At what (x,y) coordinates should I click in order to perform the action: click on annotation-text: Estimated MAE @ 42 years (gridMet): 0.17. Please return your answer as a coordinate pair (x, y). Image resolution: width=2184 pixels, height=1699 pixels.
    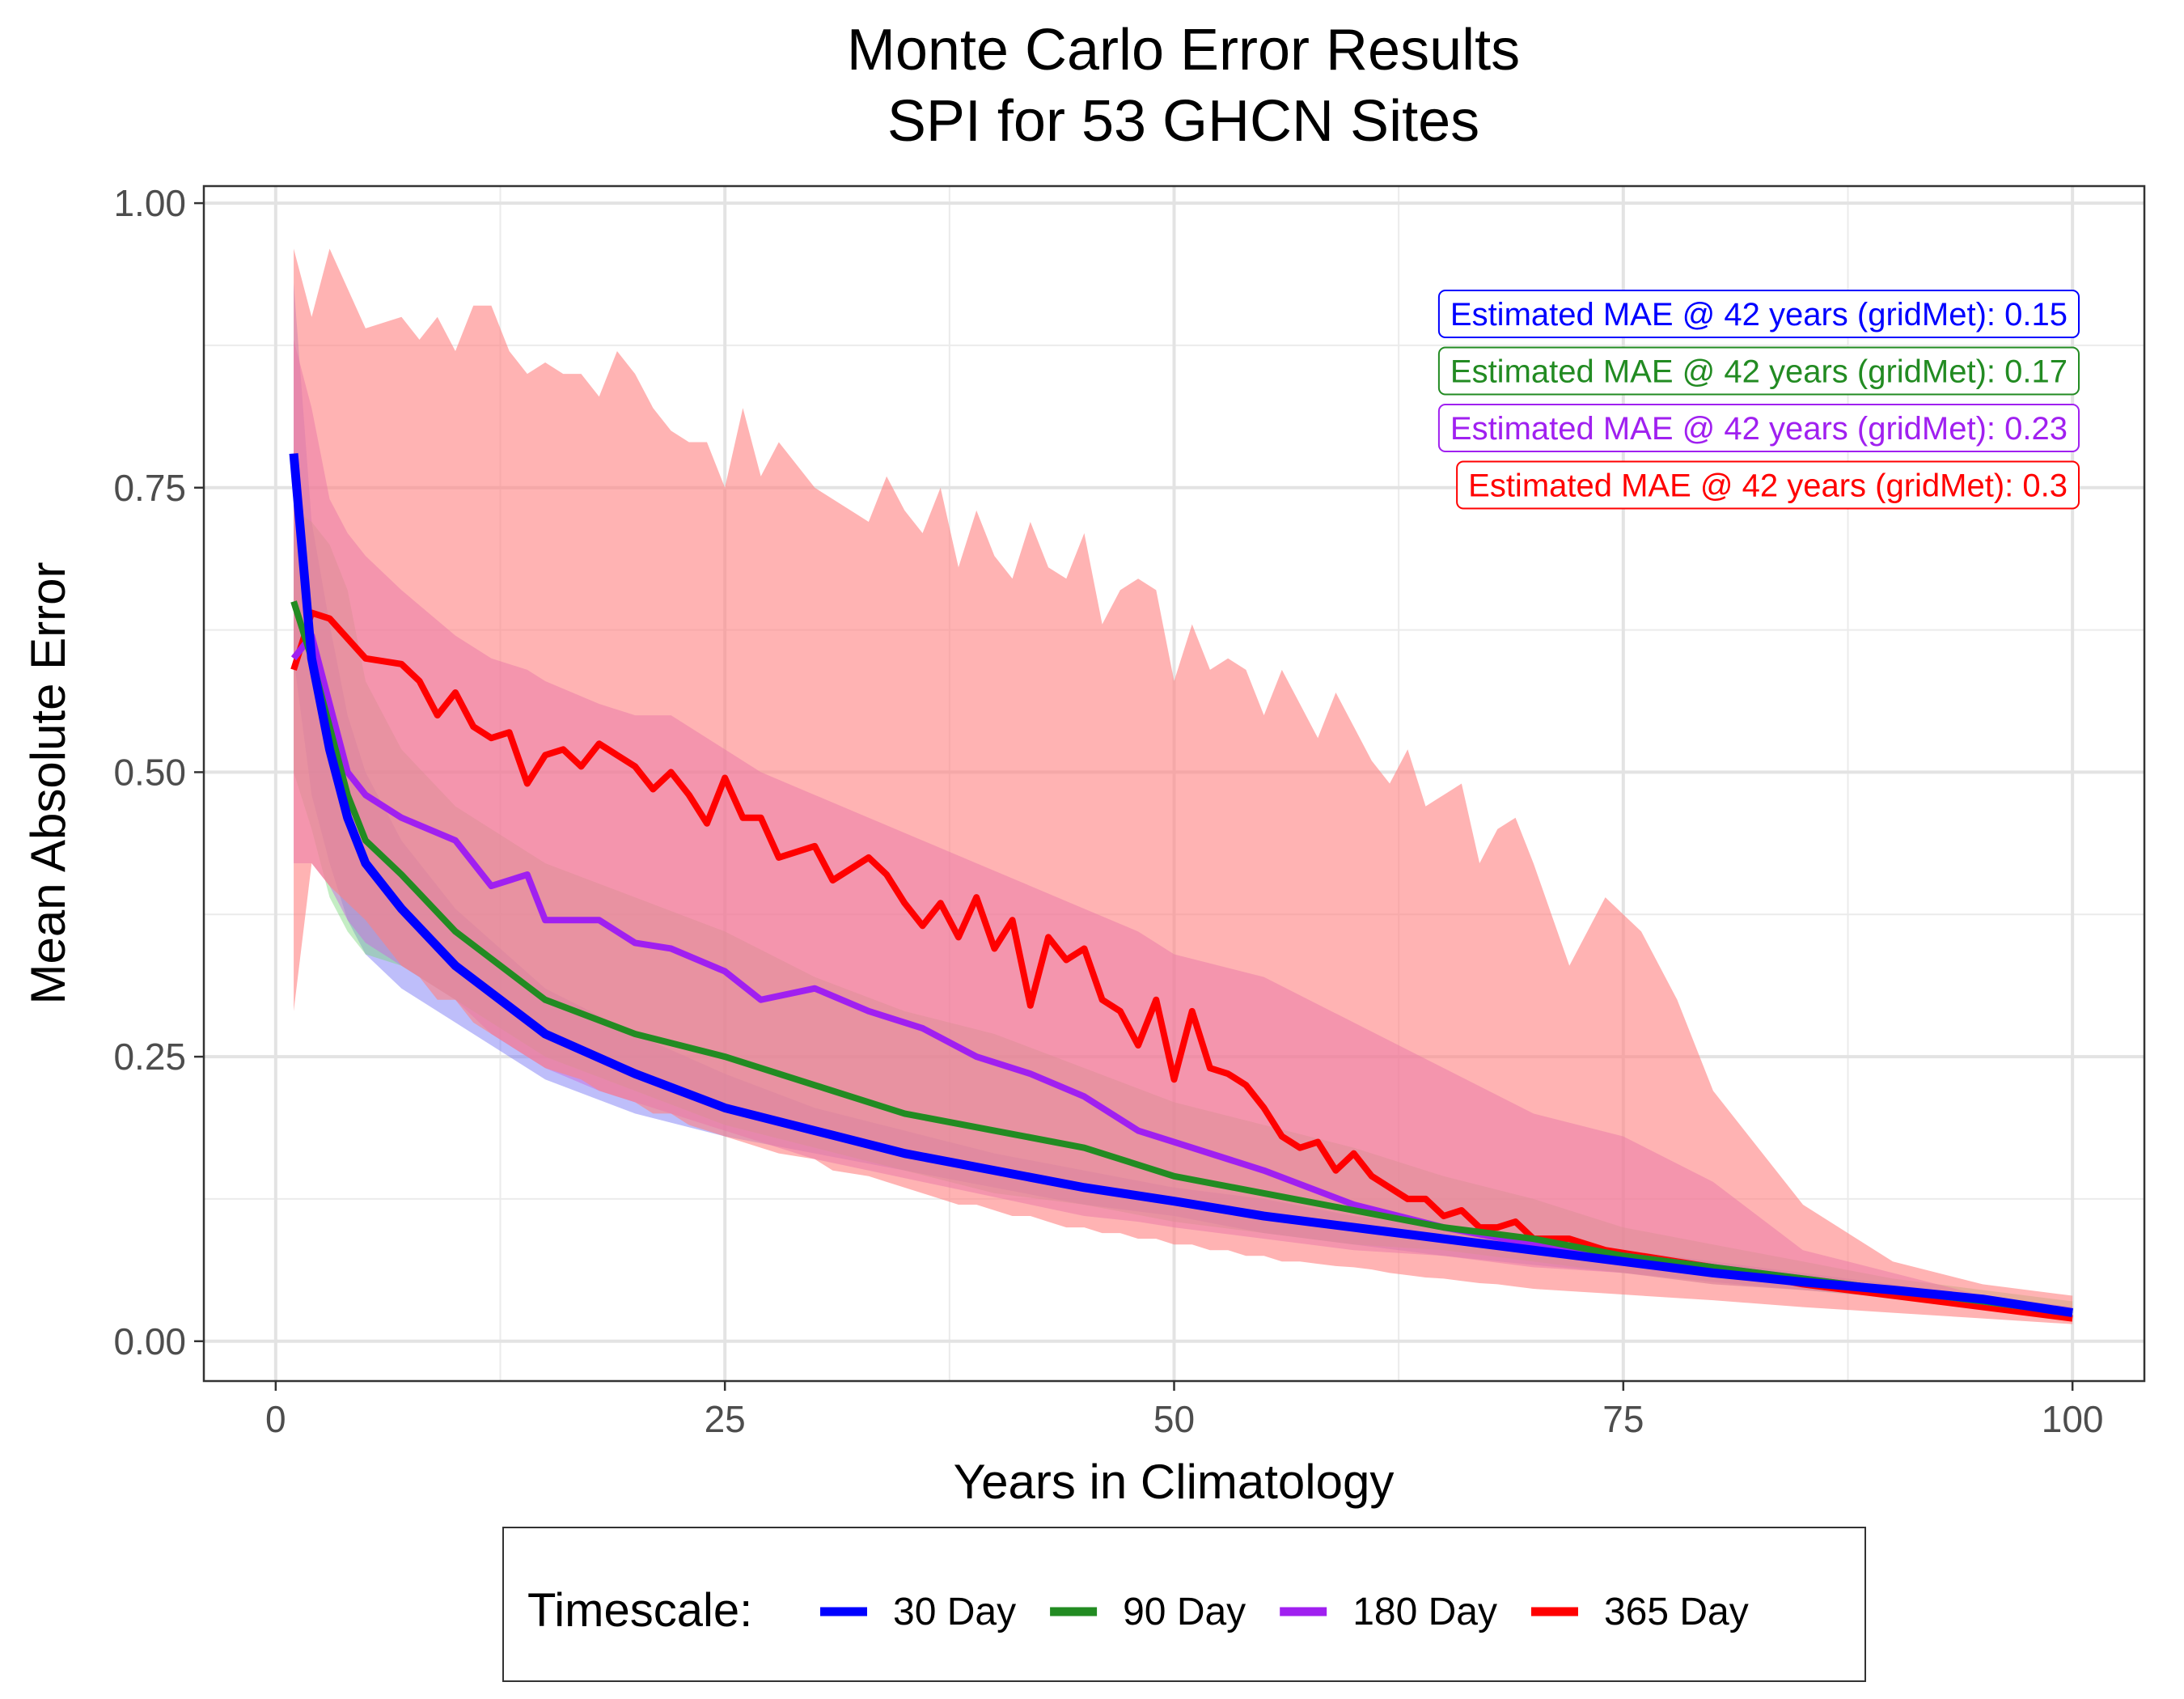
    Looking at the image, I should click on (1759, 372).